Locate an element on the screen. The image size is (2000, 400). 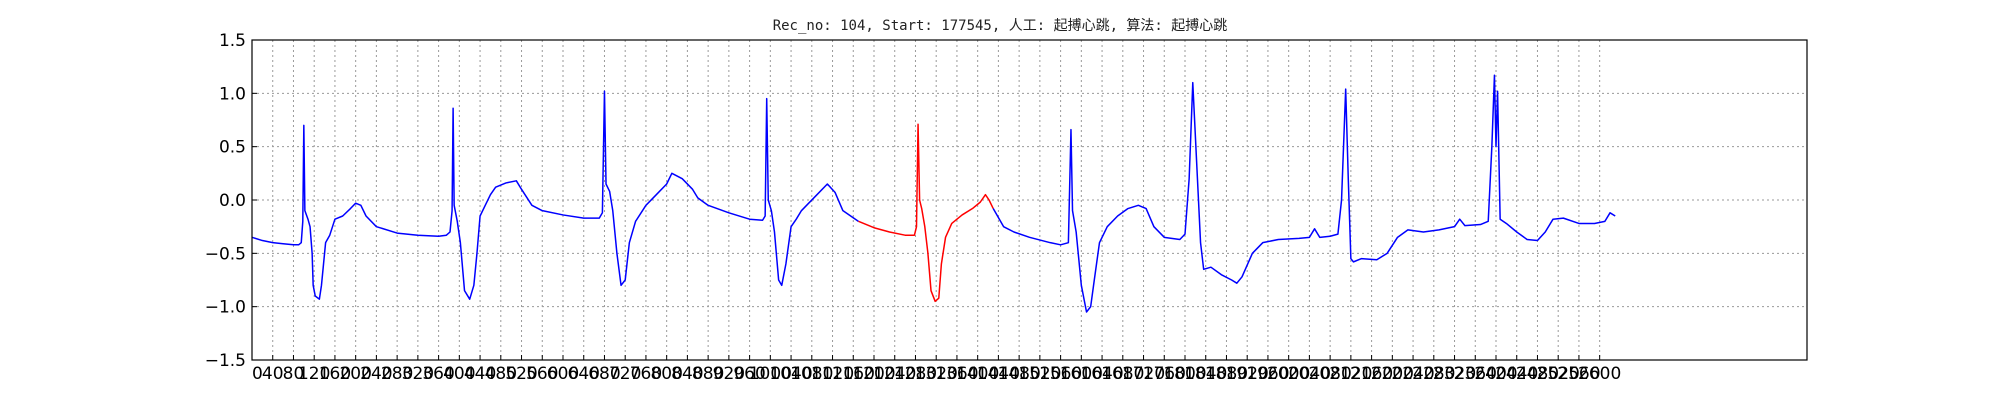
y-axis-ticks: −1.5 −1.0 −0.5 0.0 0.5 1.0 1.5 is located at coordinates (231, 201).